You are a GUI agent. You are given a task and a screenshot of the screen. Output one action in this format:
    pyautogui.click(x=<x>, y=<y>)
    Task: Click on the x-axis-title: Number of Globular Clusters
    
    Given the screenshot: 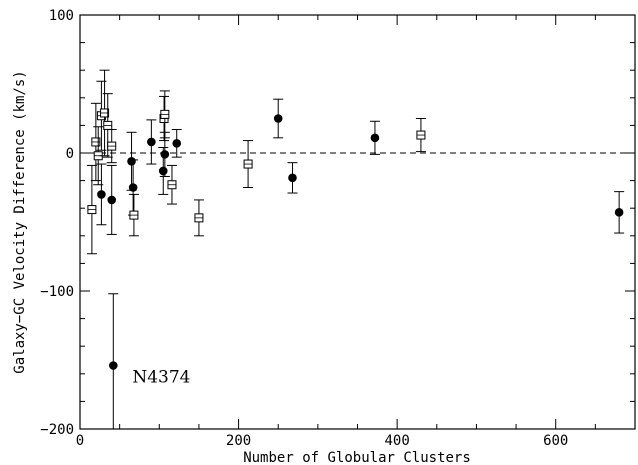 What is the action you would take?
    pyautogui.click(x=357, y=457)
    